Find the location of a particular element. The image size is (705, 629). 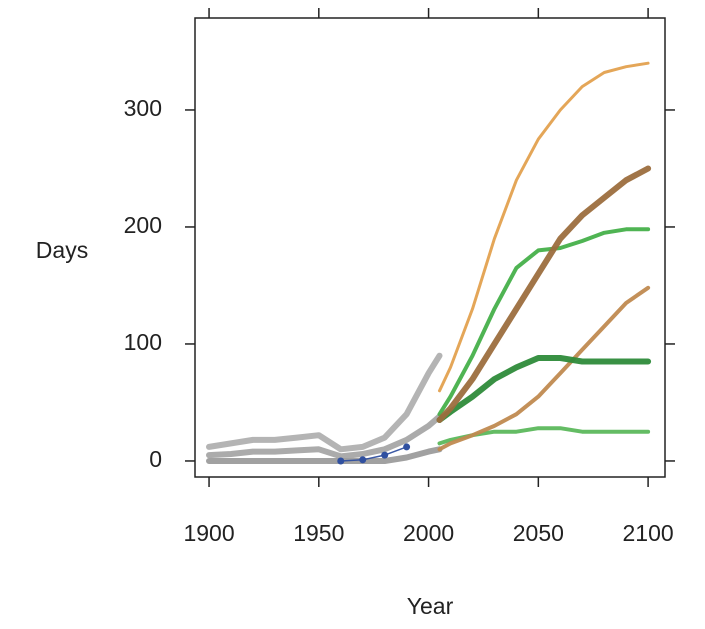

x-tick-label: 2100 is located at coordinates (648, 533).